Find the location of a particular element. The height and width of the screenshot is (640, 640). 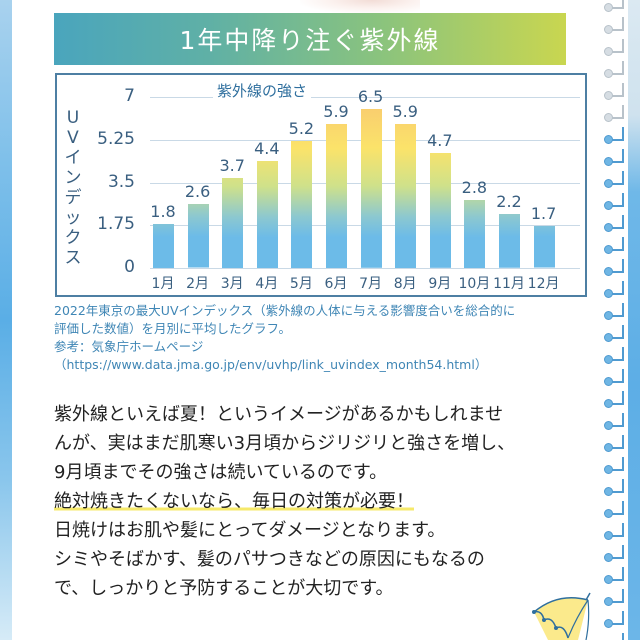

bar-8月 is located at coordinates (406, 195).